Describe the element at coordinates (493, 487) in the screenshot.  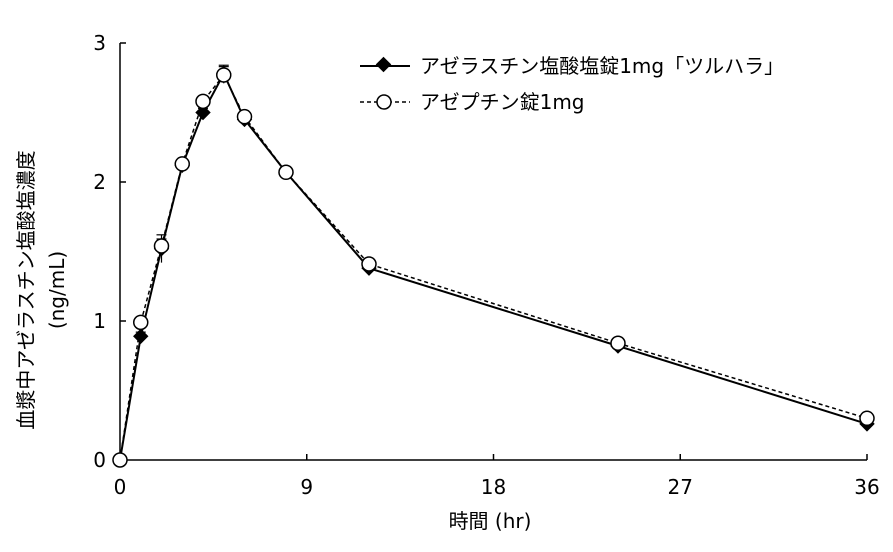
I see `x-tick-label: 18` at that location.